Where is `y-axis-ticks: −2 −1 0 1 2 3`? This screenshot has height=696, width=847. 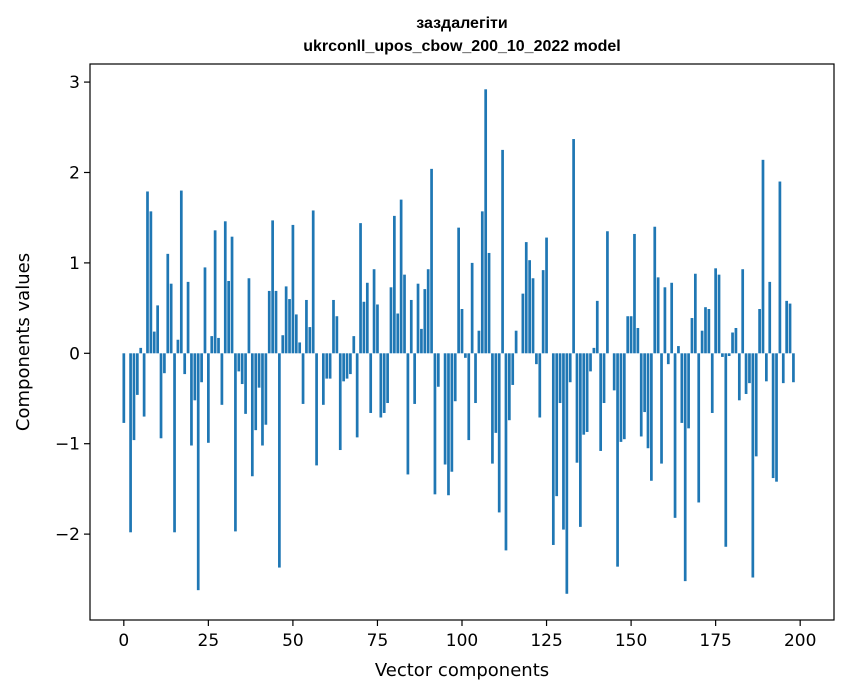
y-axis-ticks: −2 −1 0 1 2 3 is located at coordinates (72, 309).